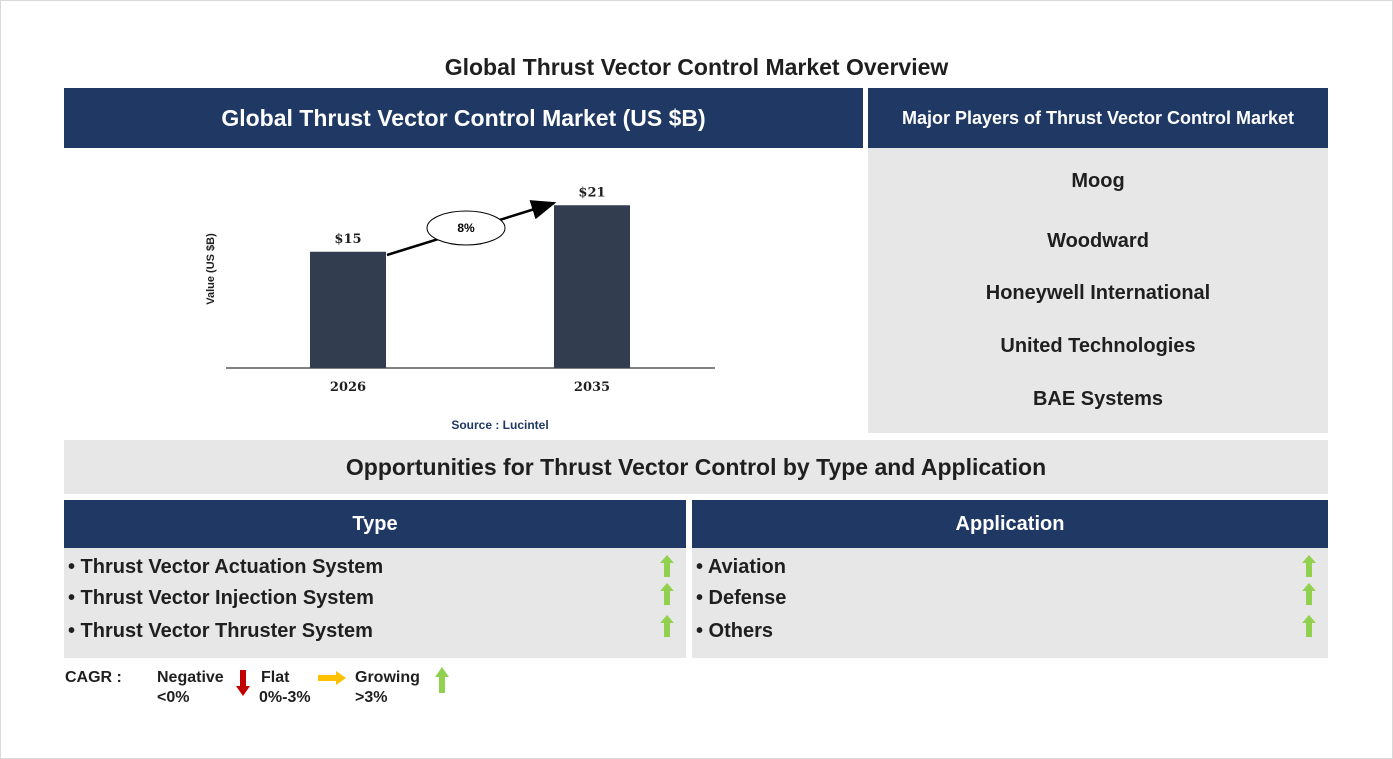  I want to click on type-header: Type, so click(375, 524).